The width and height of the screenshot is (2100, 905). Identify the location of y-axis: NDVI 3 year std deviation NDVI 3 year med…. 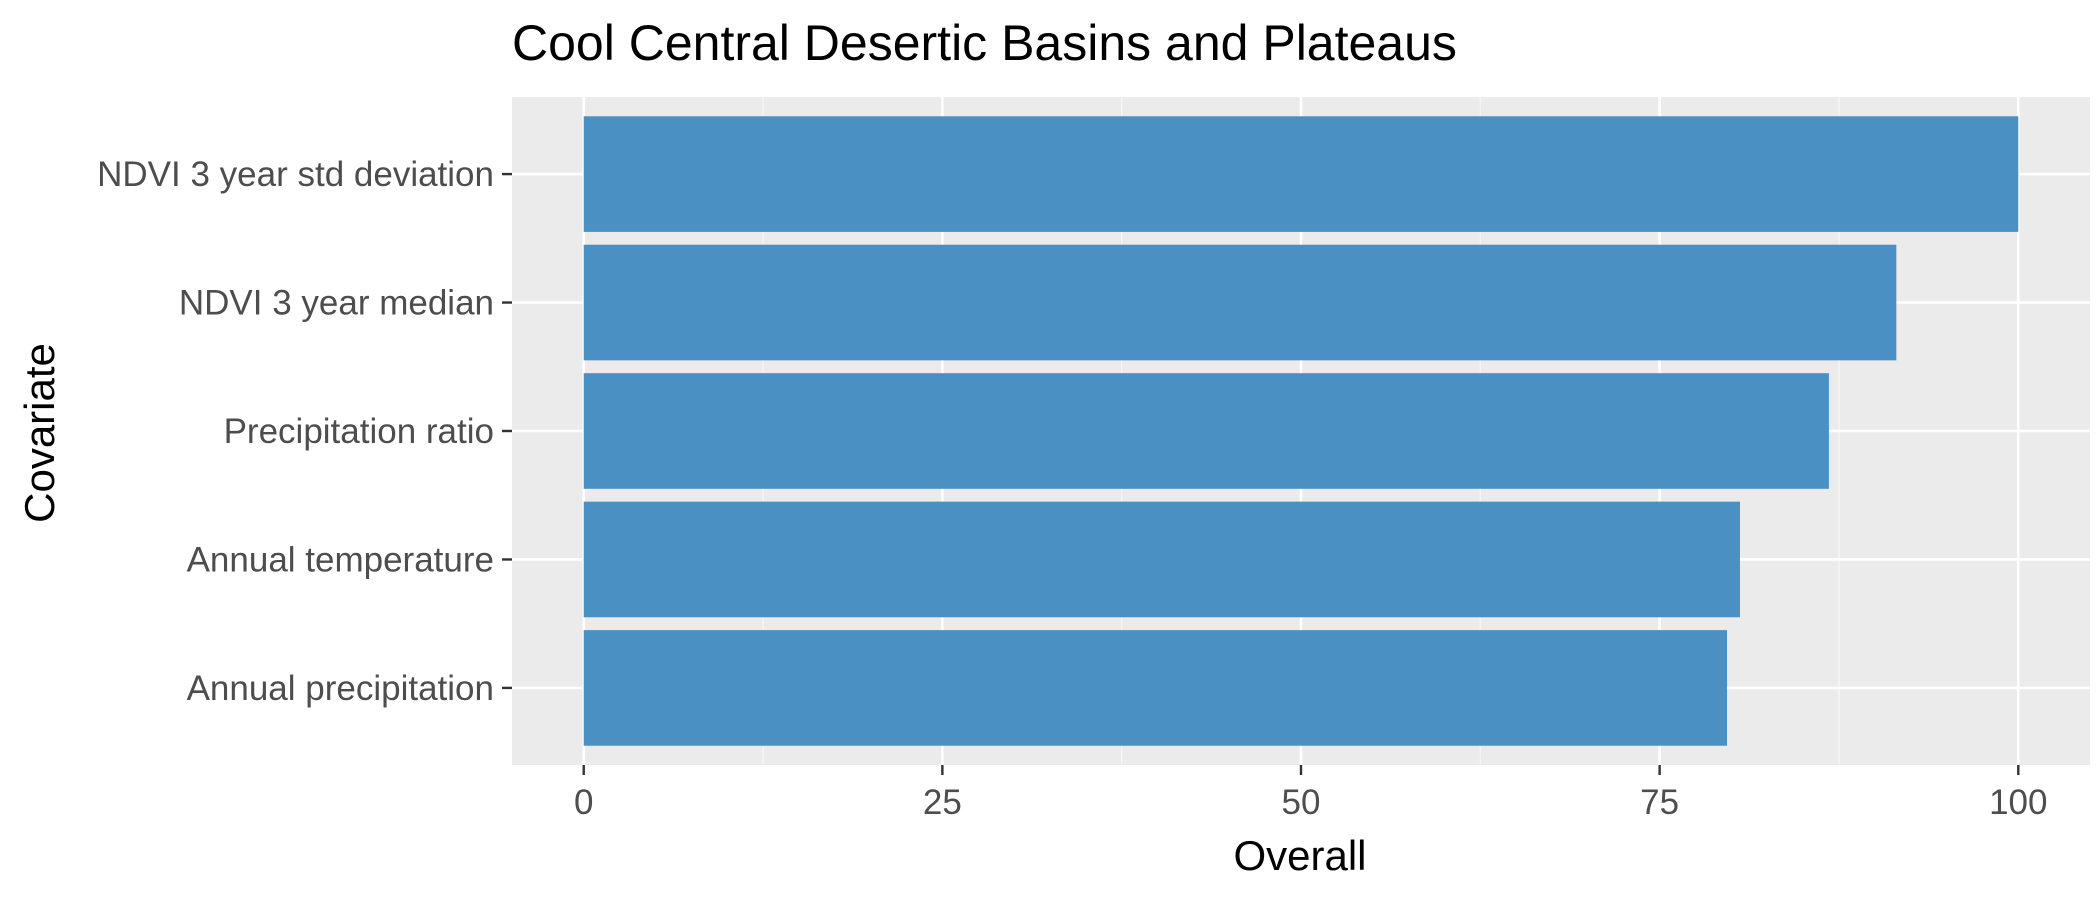
(304, 431).